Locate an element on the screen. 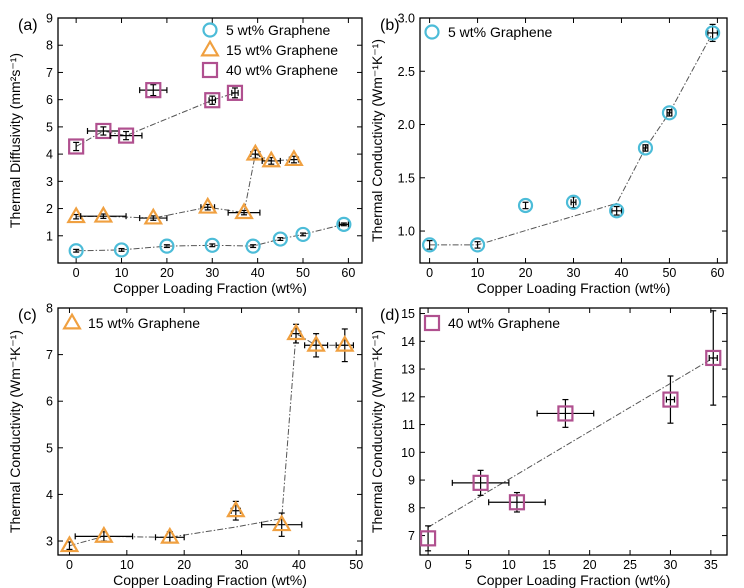 This screenshot has height=588, width=744. y-tick-label: 10 is located at coordinates (408, 453).